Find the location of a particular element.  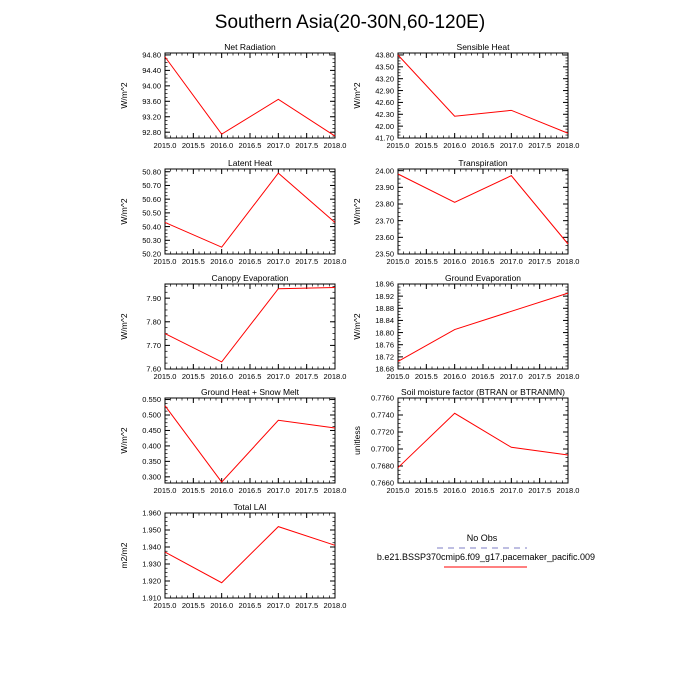

y-tick-label: 0.7720 is located at coordinates (382, 432).